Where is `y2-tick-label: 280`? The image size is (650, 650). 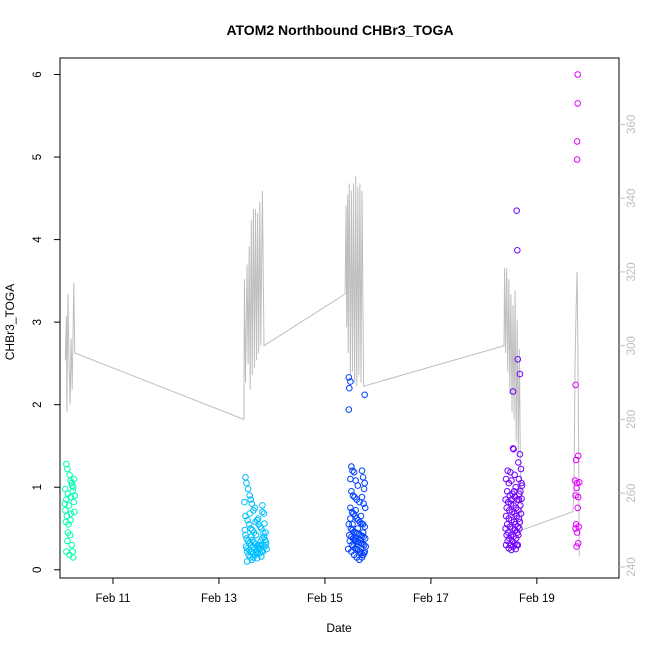 y2-tick-label: 280 is located at coordinates (632, 419).